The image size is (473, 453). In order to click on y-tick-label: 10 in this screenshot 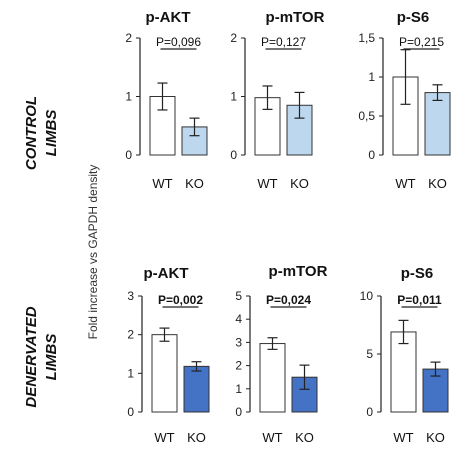, I will do `click(367, 296)`.